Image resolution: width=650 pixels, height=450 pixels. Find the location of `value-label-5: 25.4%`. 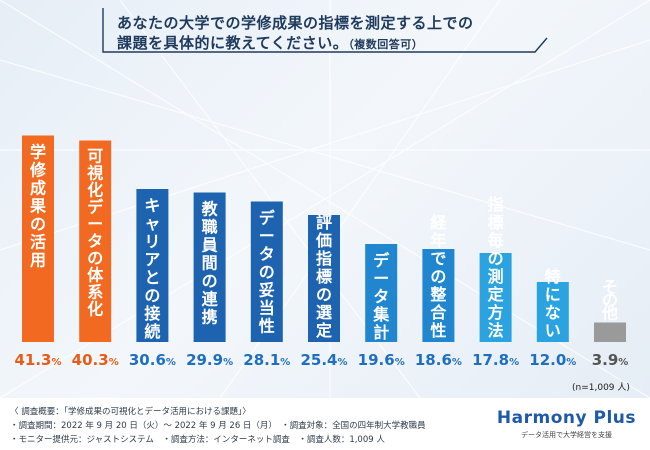

value-label-5: 25.4% is located at coordinates (323, 360).